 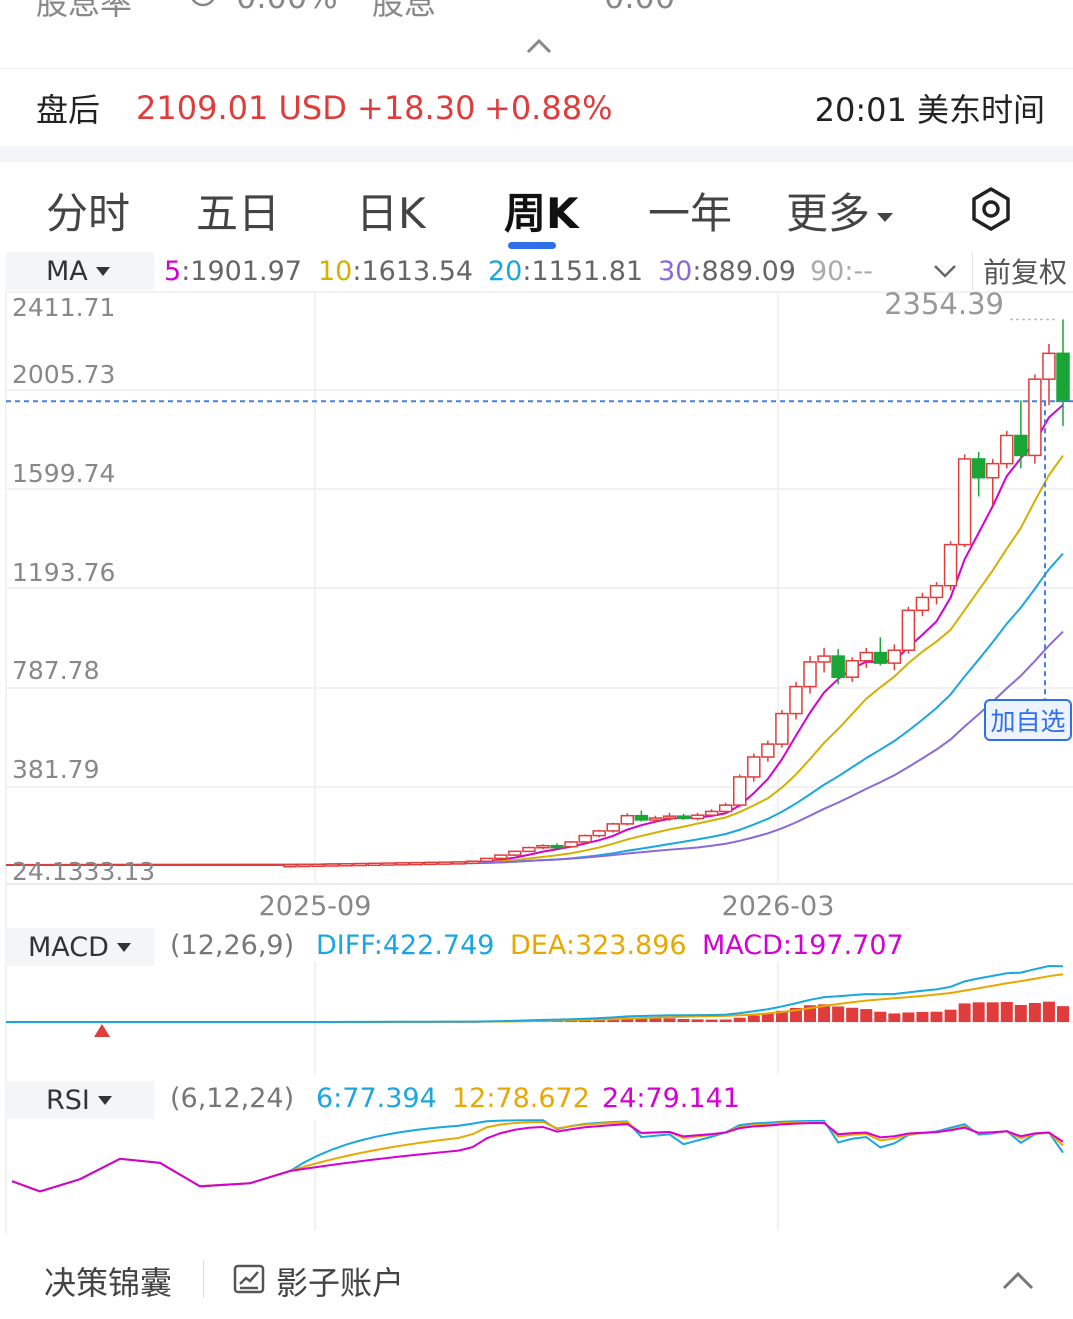 I want to click on ma10-key: 10, so click(x=335, y=271).